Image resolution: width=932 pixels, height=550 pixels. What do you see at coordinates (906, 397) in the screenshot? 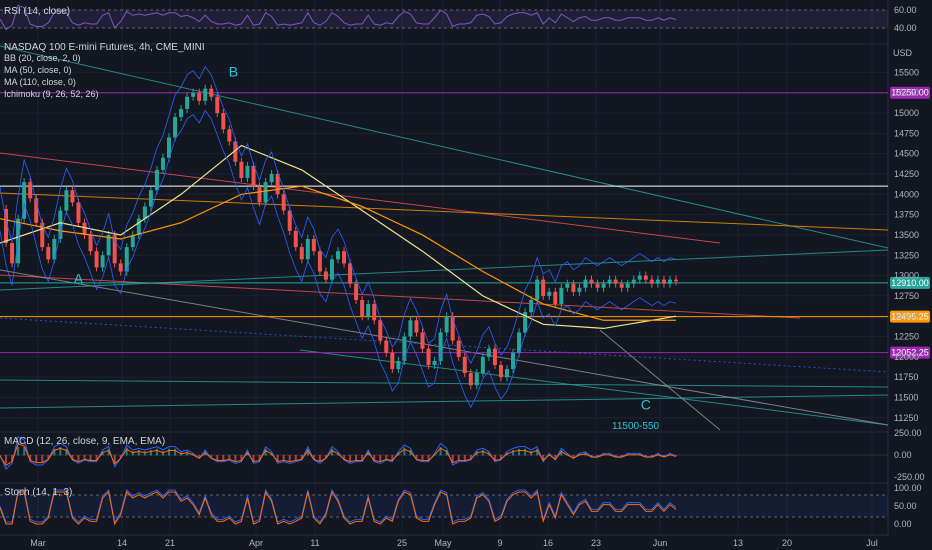
I see `y-tick-label: 11500` at bounding box center [906, 397].